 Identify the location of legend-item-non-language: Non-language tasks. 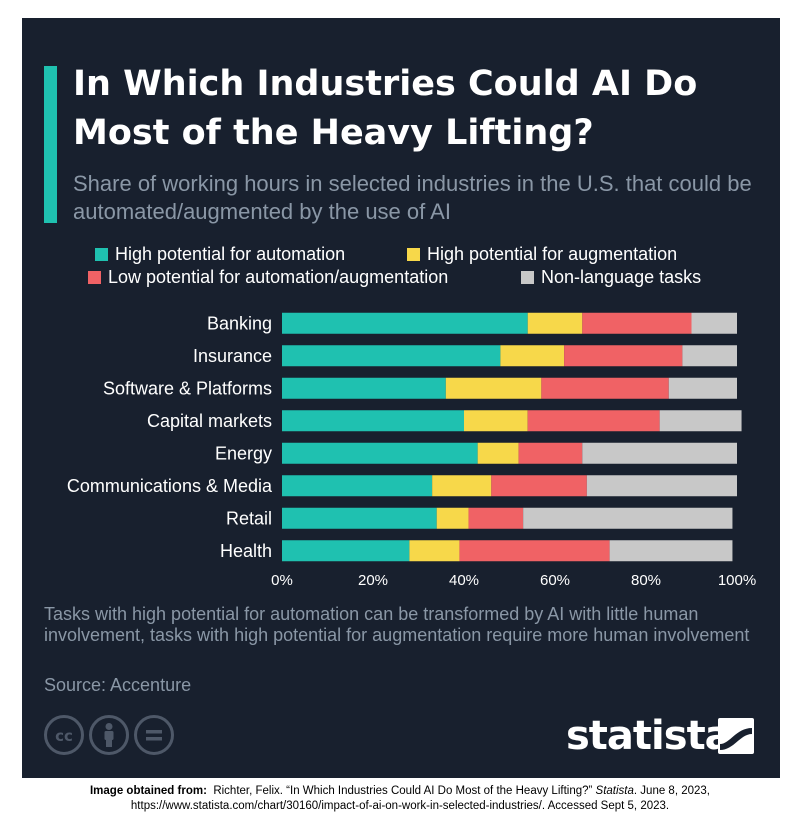
(611, 277).